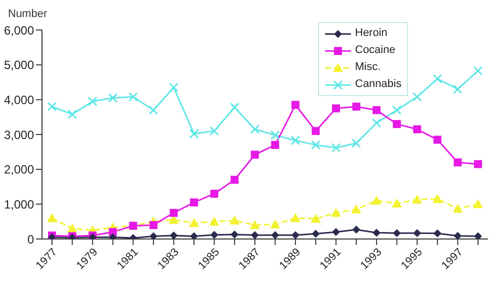 The height and width of the screenshot is (287, 500). Describe the element at coordinates (371, 33) in the screenshot. I see `legend-label: Heroin` at that location.